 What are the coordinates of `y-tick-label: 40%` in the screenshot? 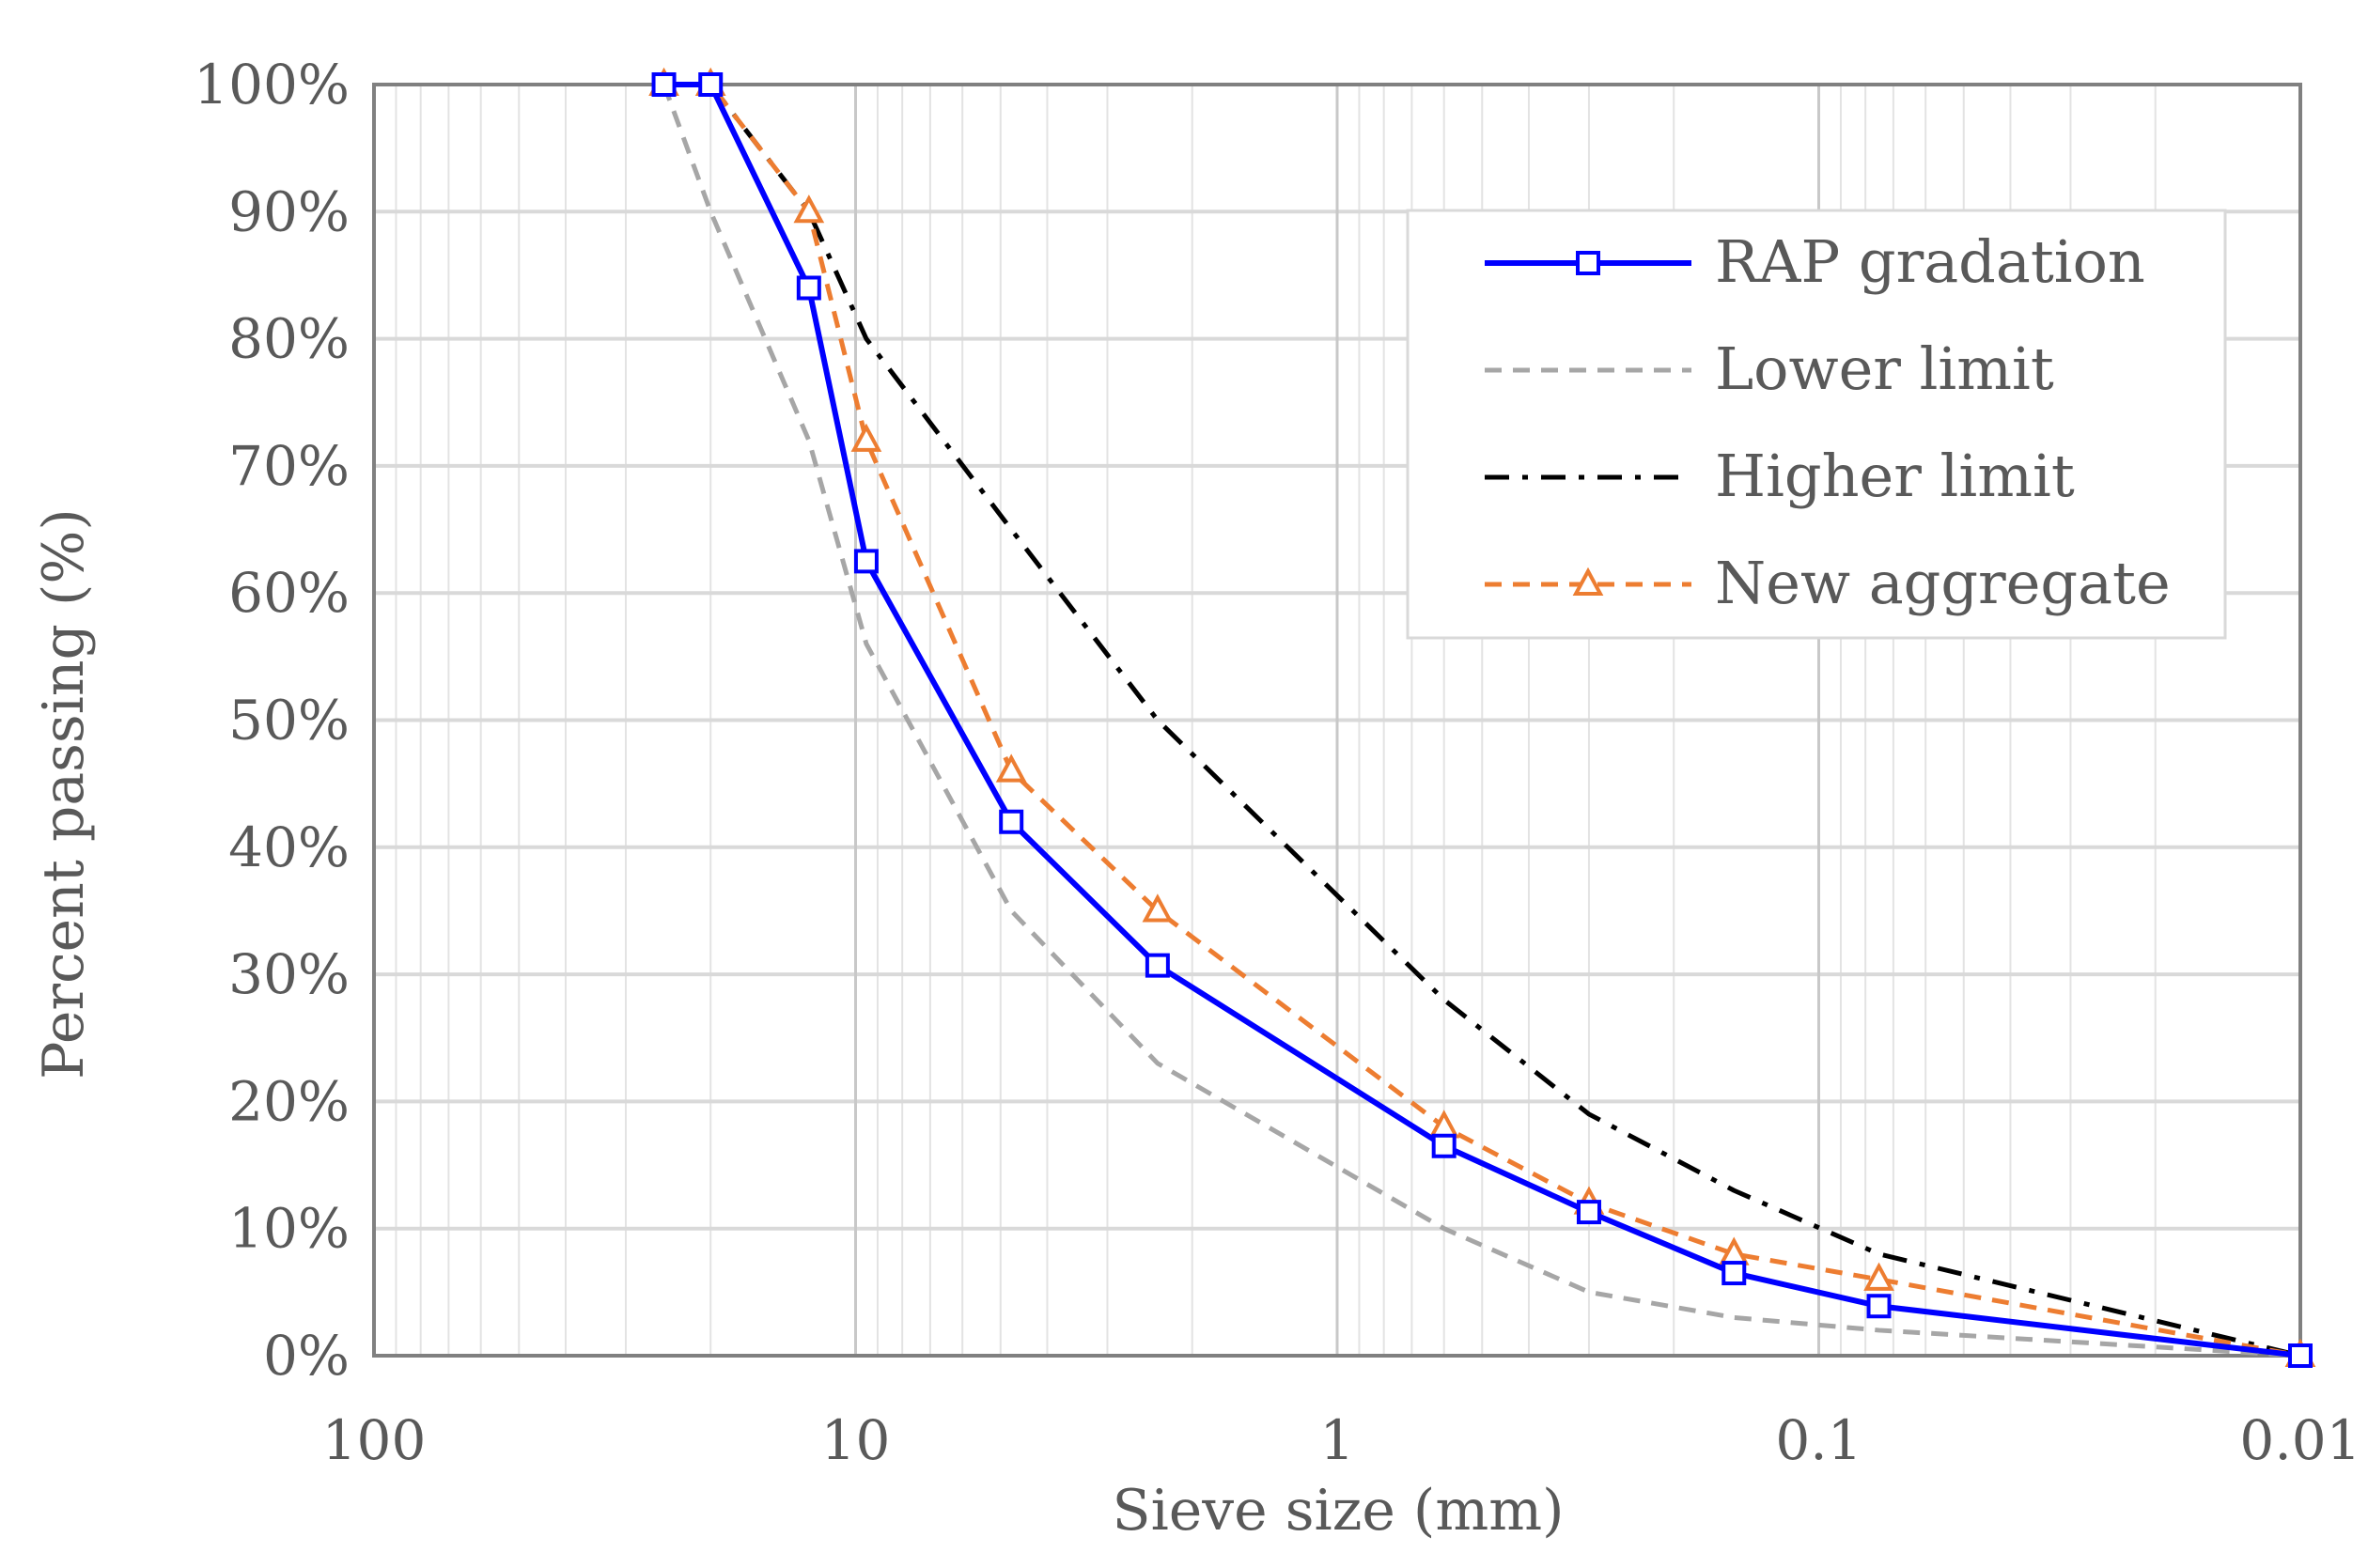 It's located at (289, 847).